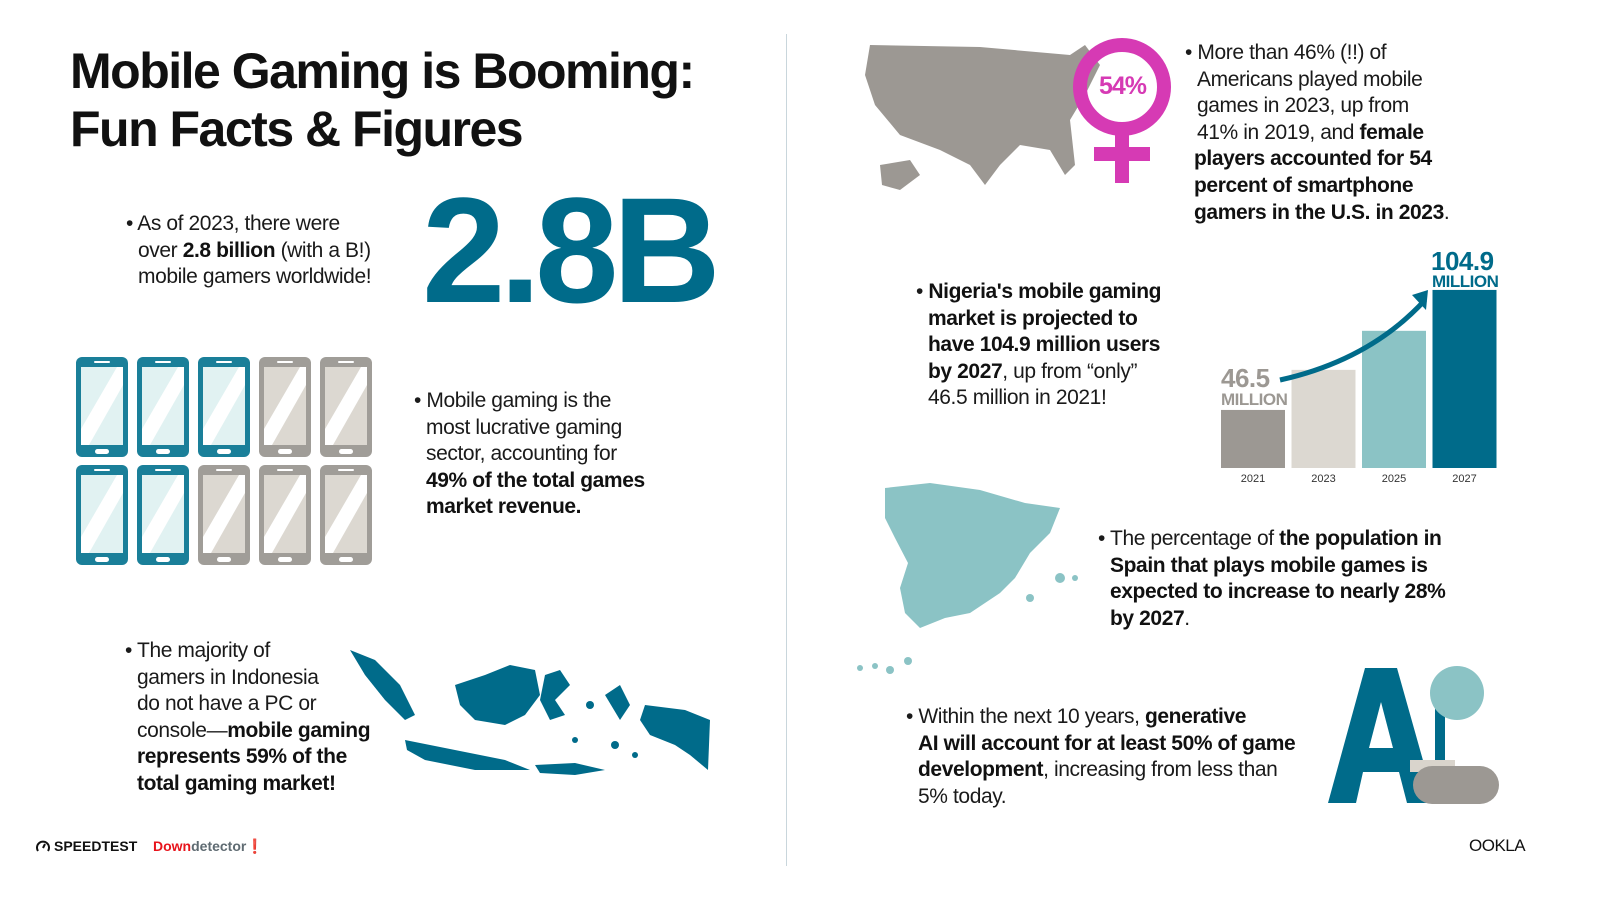  Describe the element at coordinates (1464, 479) in the screenshot. I see `x-tick-label: 2027` at that location.